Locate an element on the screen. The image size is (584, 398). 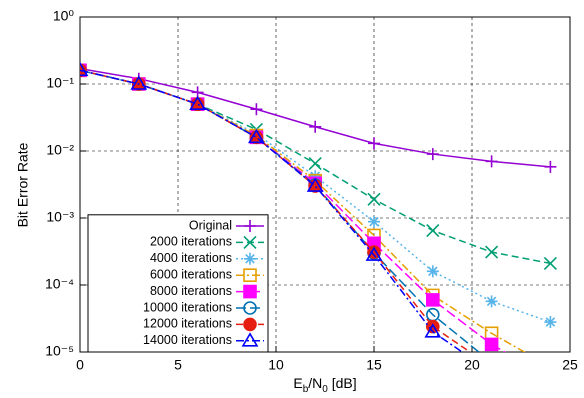
x-axis-label-part: /N is located at coordinates (315, 383).